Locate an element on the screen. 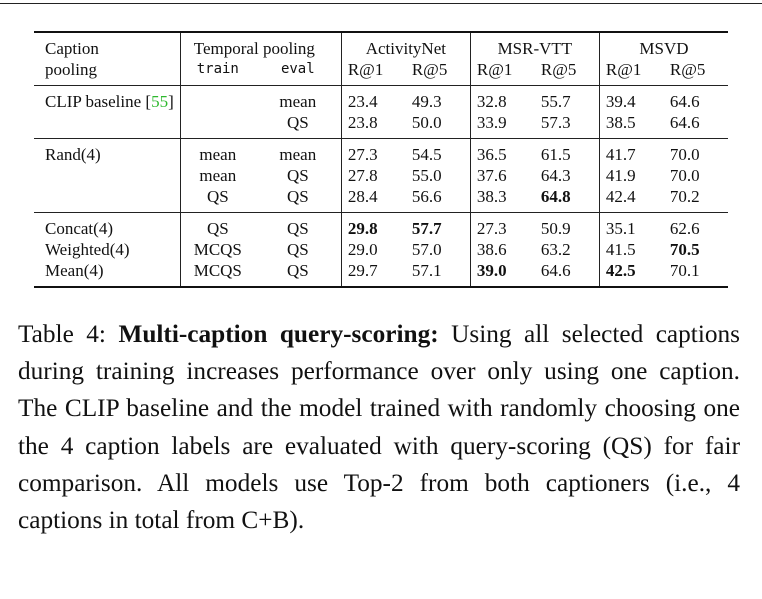  row-label-rand: Rand(4) is located at coordinates (107, 175).